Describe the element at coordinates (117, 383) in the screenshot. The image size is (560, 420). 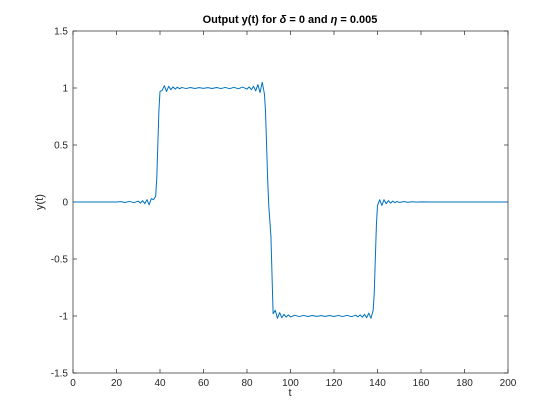
I see `x-tick-label: 20` at that location.